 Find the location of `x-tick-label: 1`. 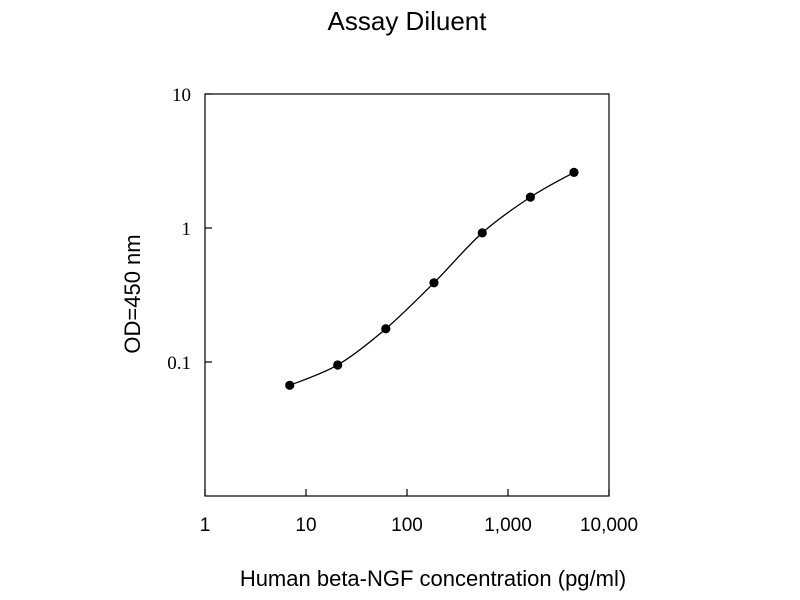

x-tick-label: 1 is located at coordinates (205, 525).